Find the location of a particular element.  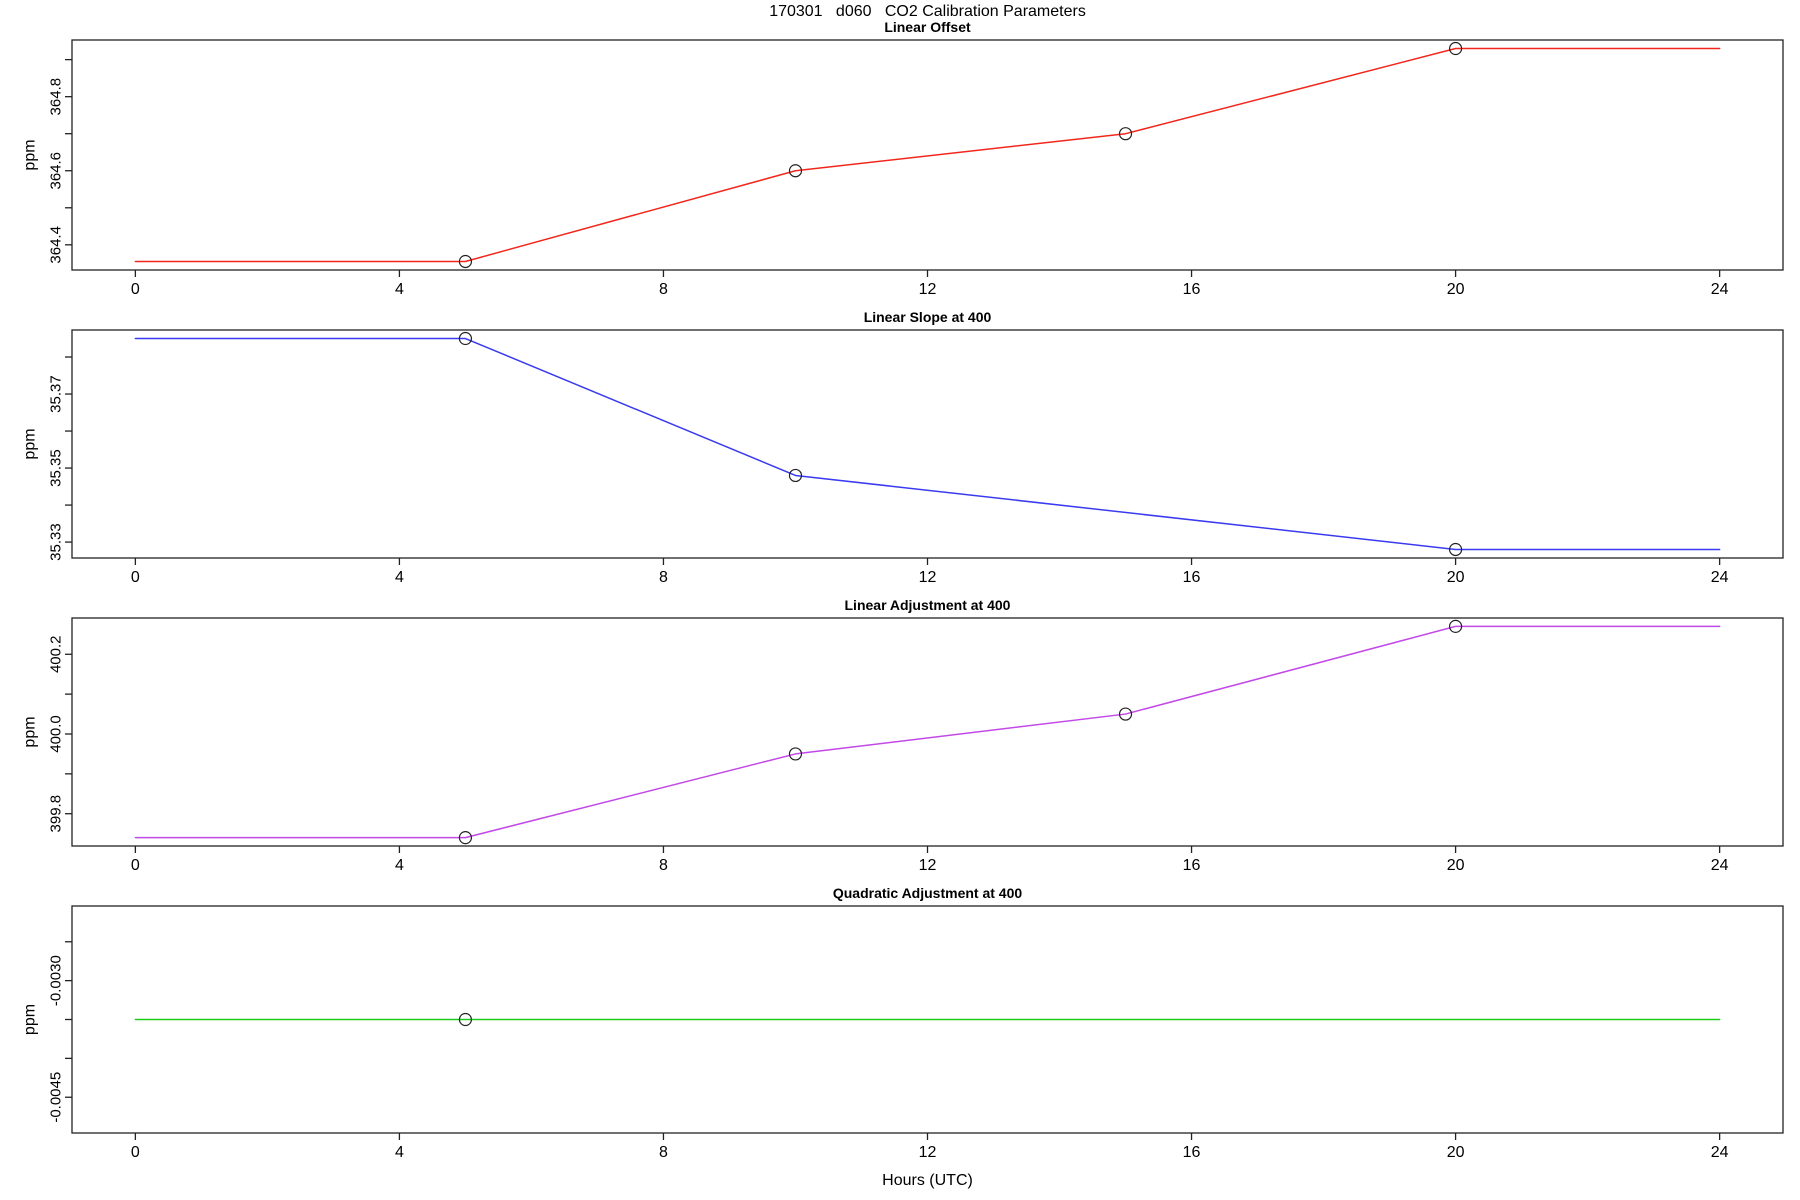

y-tick-label: -0.0045 is located at coordinates (56, 1097).